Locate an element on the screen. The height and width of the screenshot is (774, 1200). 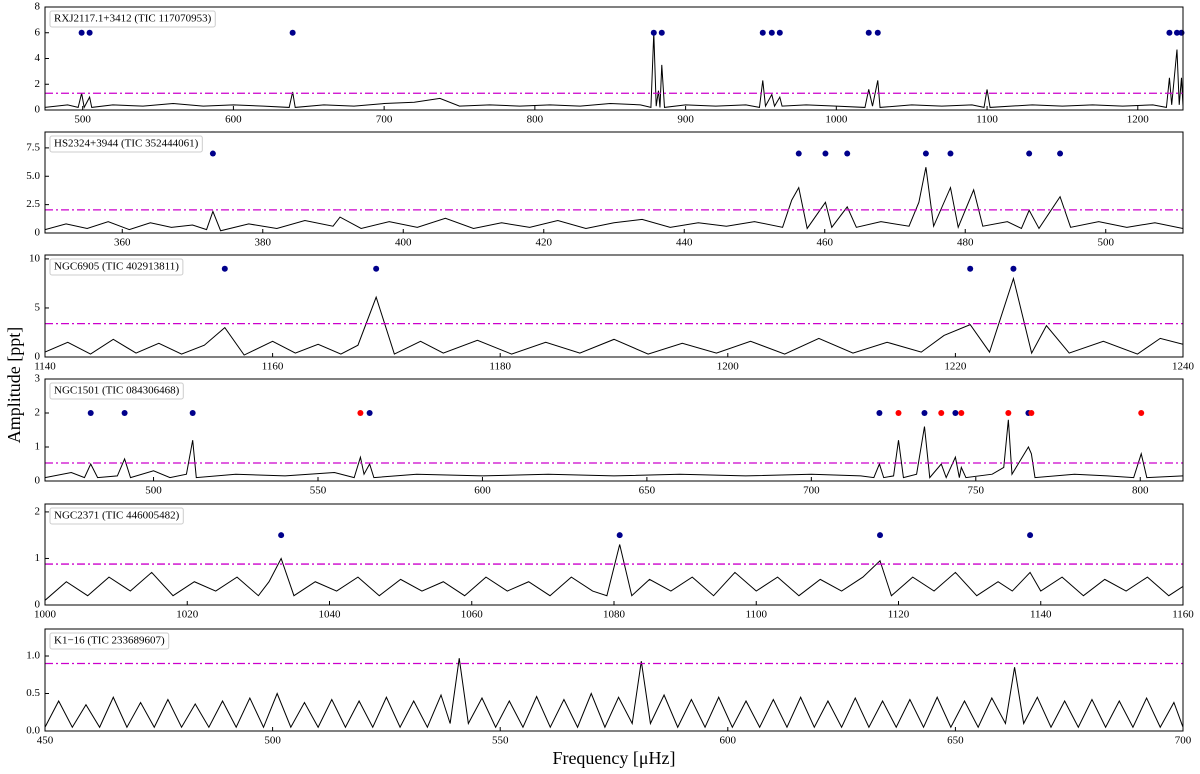
x-tick-label: 380 is located at coordinates (263, 243).